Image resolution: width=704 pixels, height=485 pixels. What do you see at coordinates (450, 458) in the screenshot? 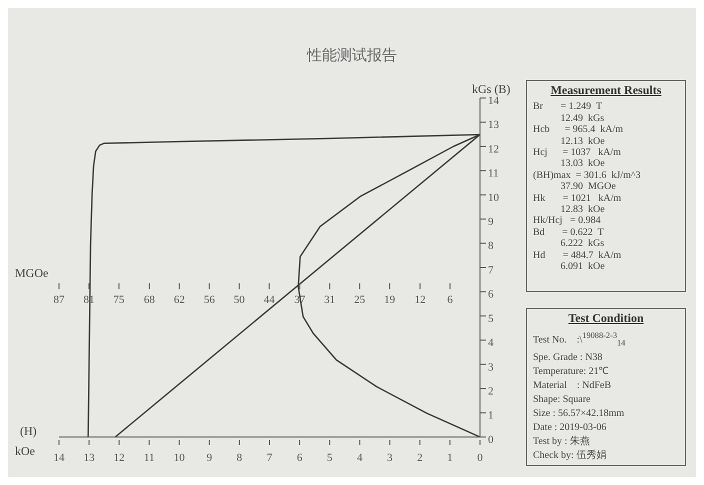
I see `x-tick-label: 1` at bounding box center [450, 458].